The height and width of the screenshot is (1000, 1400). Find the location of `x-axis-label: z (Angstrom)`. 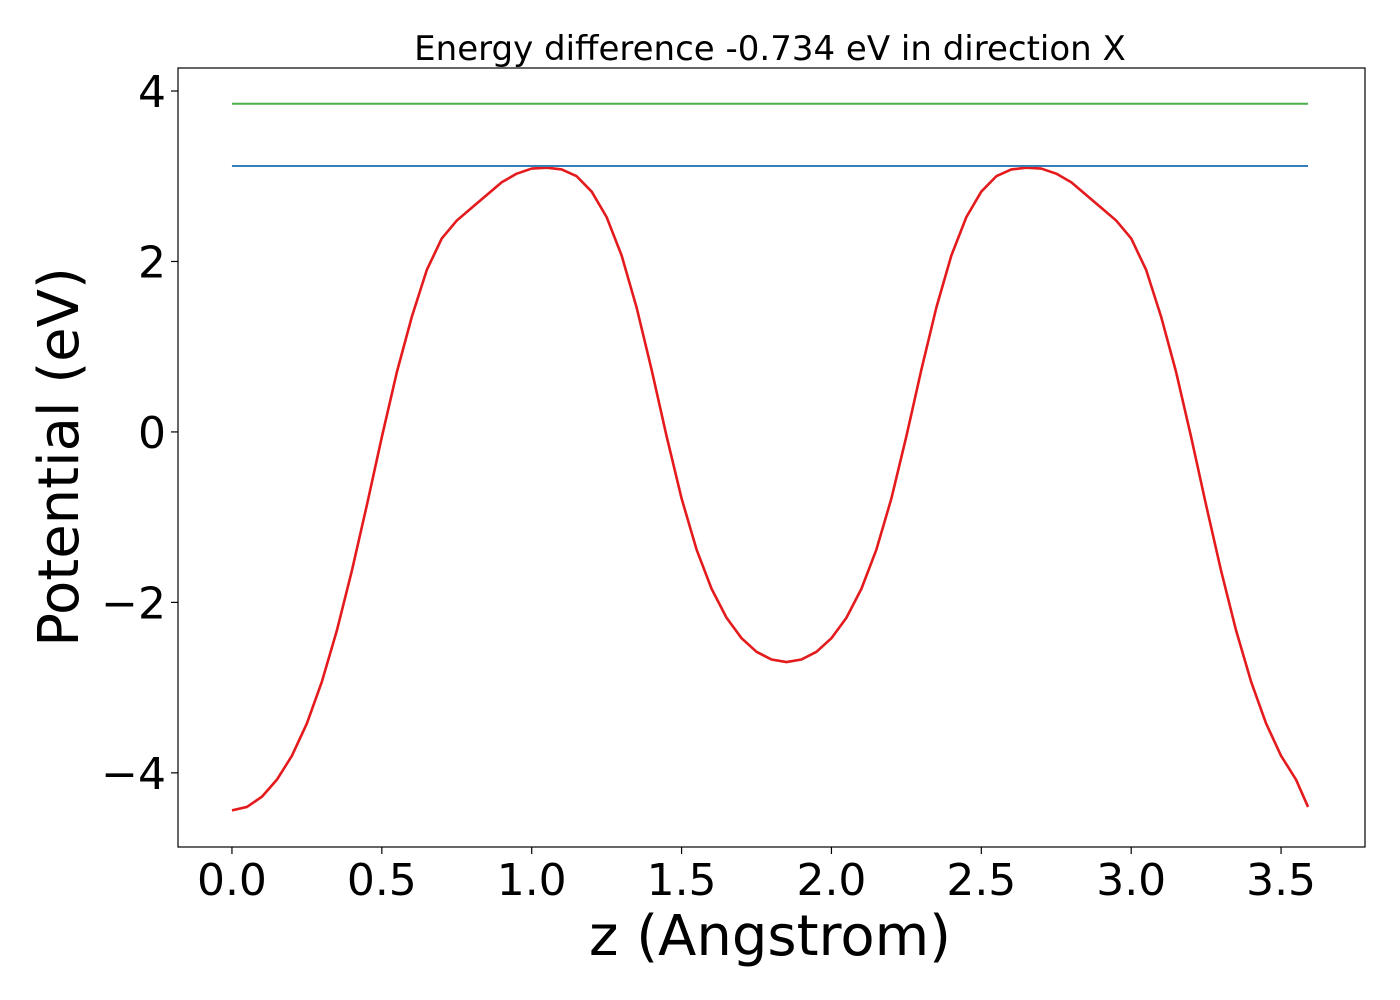

x-axis-label: z (Angstrom) is located at coordinates (770, 936).